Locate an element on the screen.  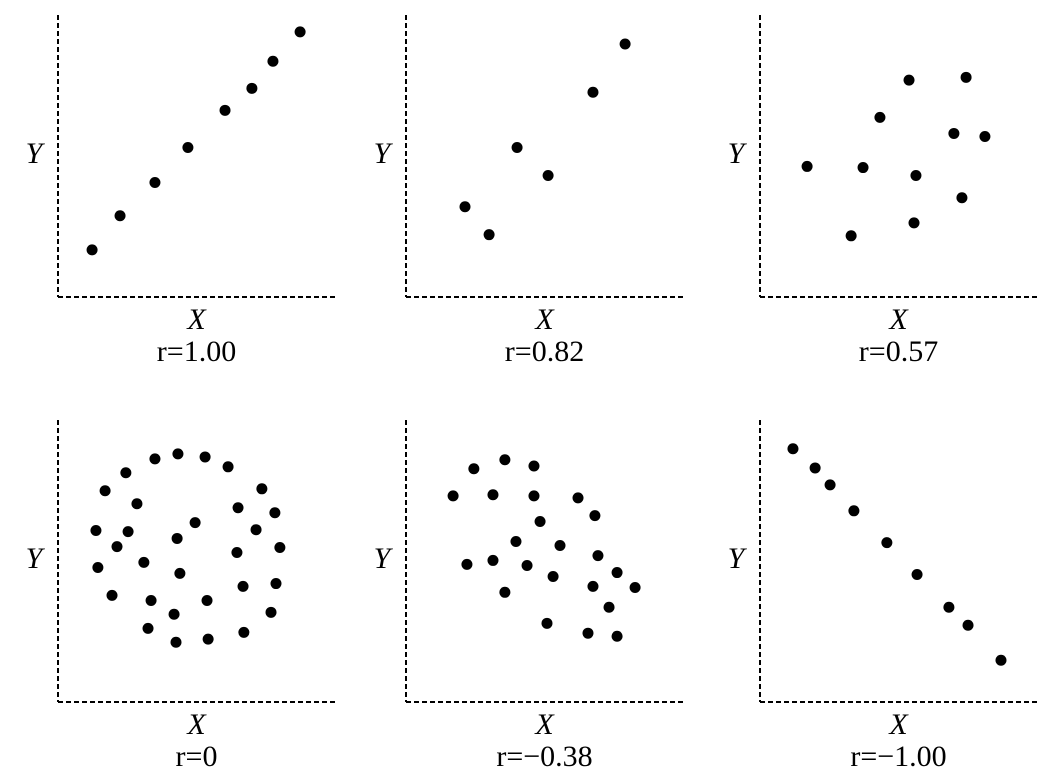
chart-title: r=0.57 is located at coordinates (898, 351).